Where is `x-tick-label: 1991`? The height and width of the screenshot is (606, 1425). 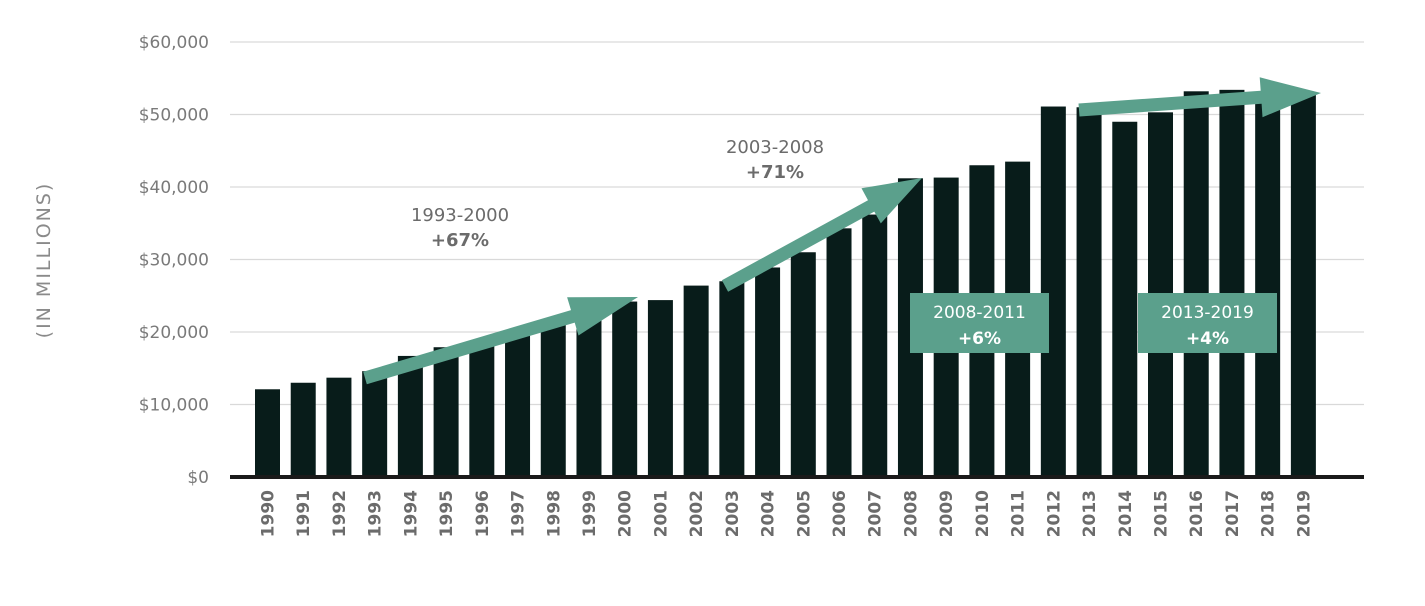 x-tick-label: 1991 is located at coordinates (304, 513).